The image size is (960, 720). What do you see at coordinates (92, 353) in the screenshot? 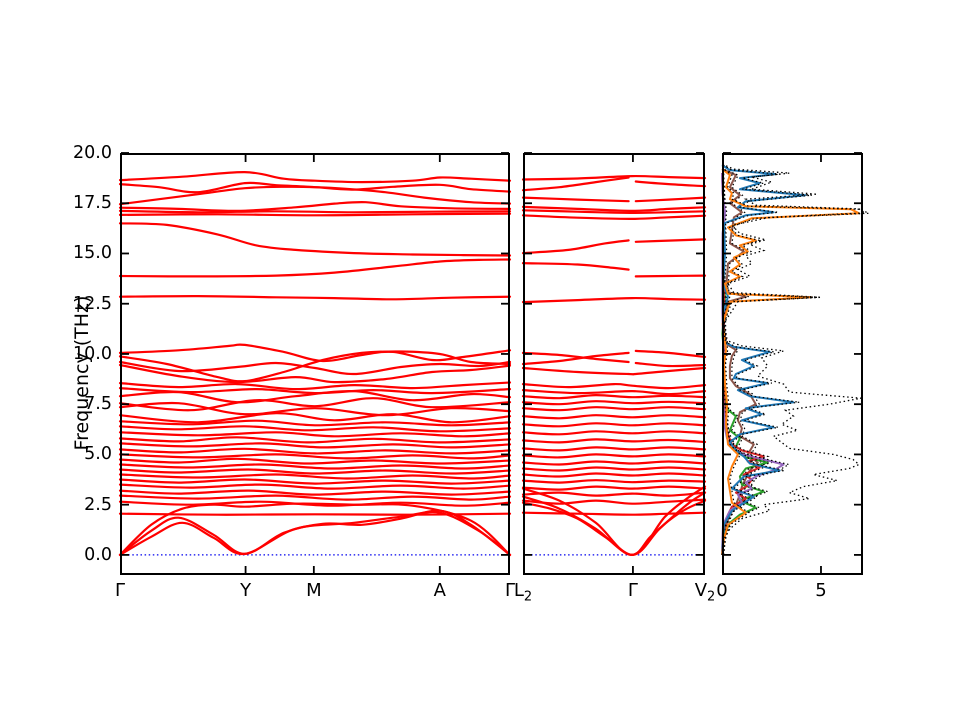
I see `y-tick-label: 10.0` at bounding box center [92, 353].